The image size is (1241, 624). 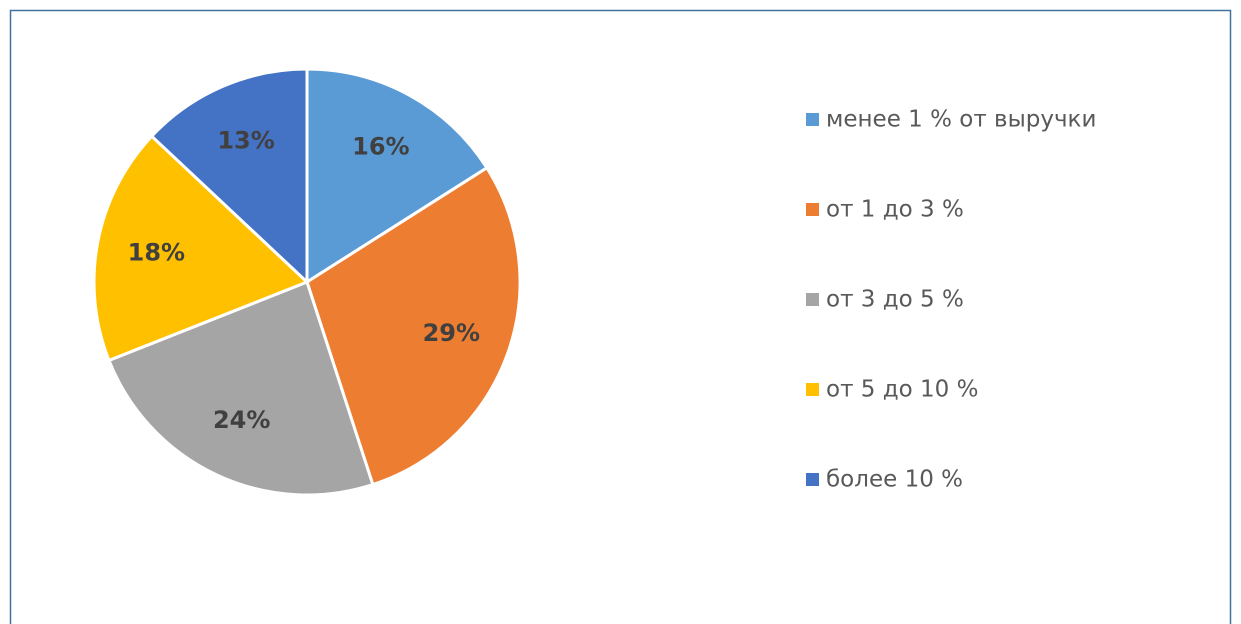 What do you see at coordinates (961, 120) in the screenshot?
I see `legend-label: менее 1 % от выручки` at bounding box center [961, 120].